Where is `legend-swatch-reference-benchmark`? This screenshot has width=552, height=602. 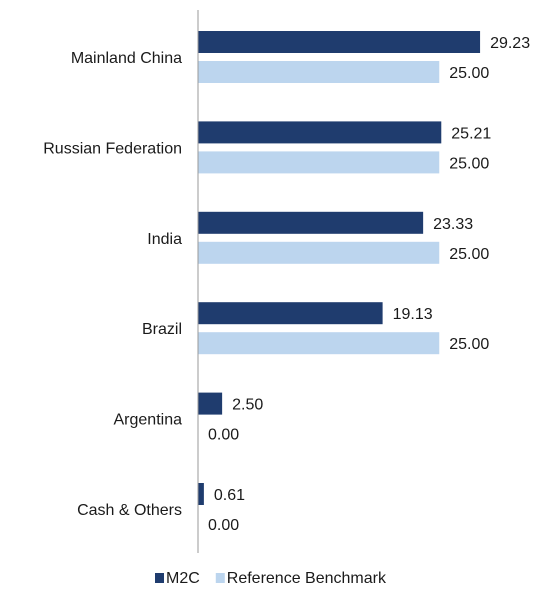
legend-swatch-reference-benchmark is located at coordinates (220, 578).